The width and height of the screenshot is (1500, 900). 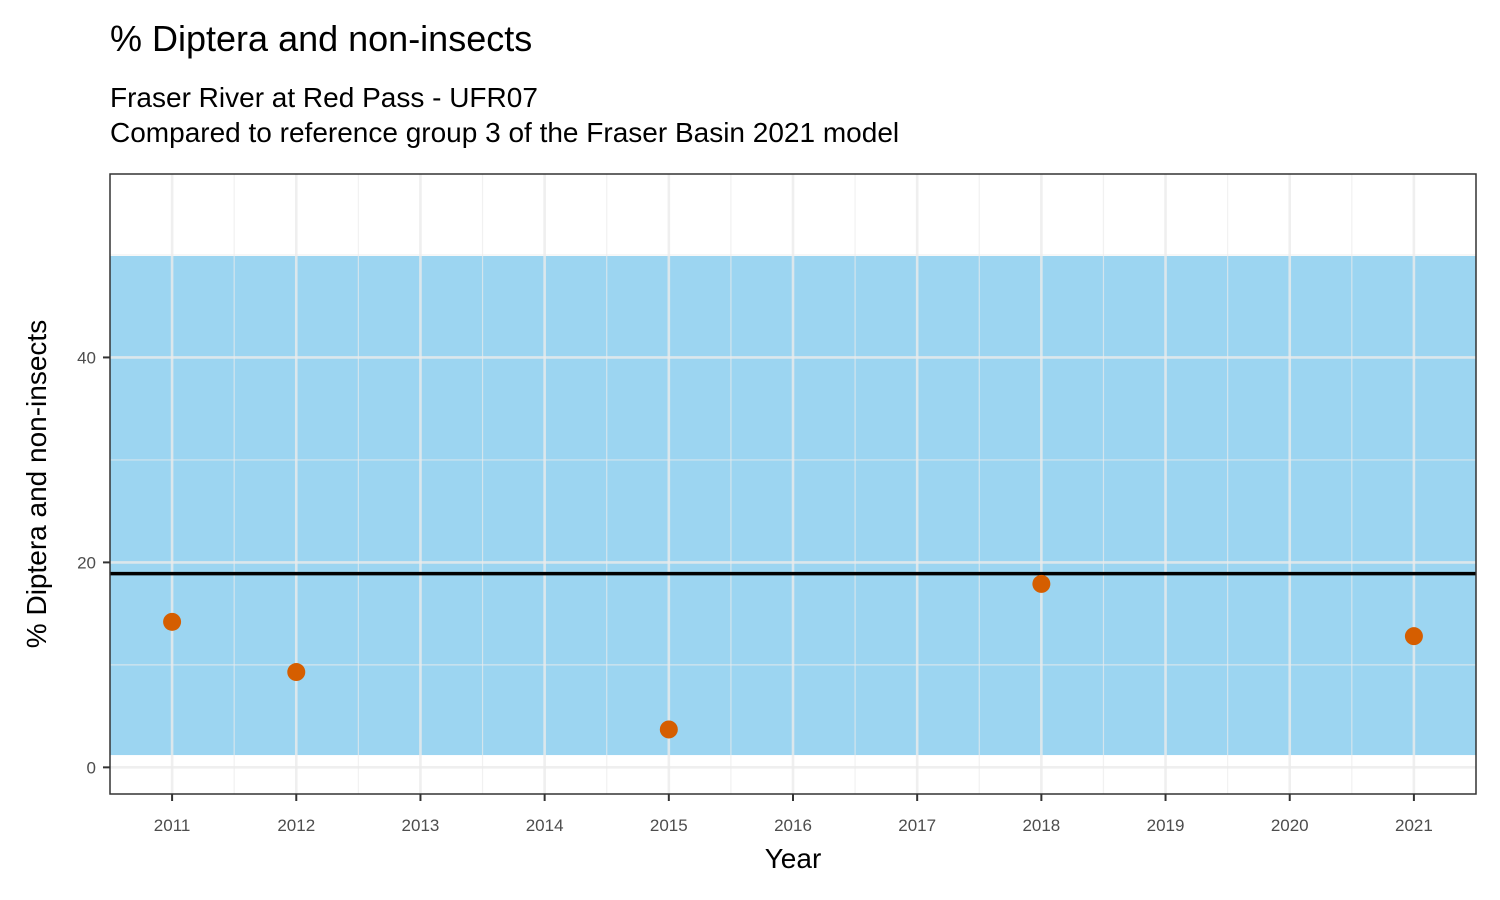 What do you see at coordinates (91, 767) in the screenshot?
I see `y-tick-label: 0` at bounding box center [91, 767].